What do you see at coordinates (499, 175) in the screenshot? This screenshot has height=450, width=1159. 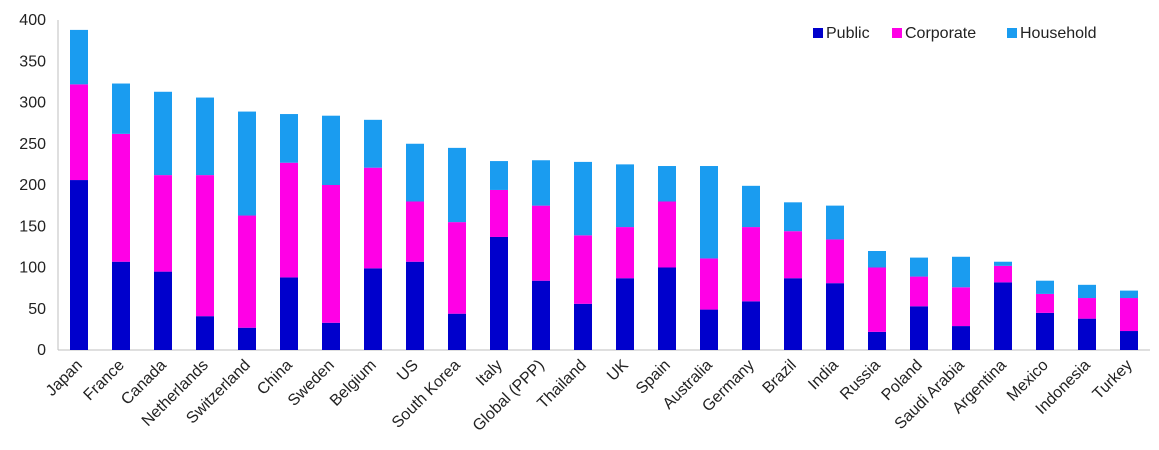 I see `bar-household-italy` at bounding box center [499, 175].